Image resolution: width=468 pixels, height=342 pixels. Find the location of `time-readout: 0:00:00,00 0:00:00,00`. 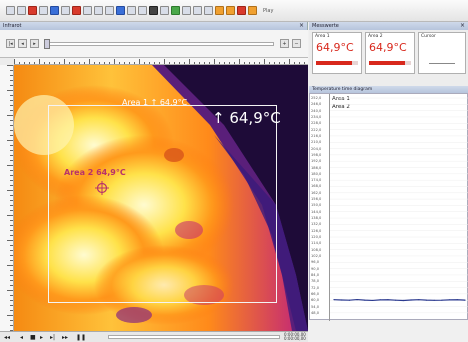

time-readout: 0:00:00,00 0:00:00,00 is located at coordinates (295, 337).